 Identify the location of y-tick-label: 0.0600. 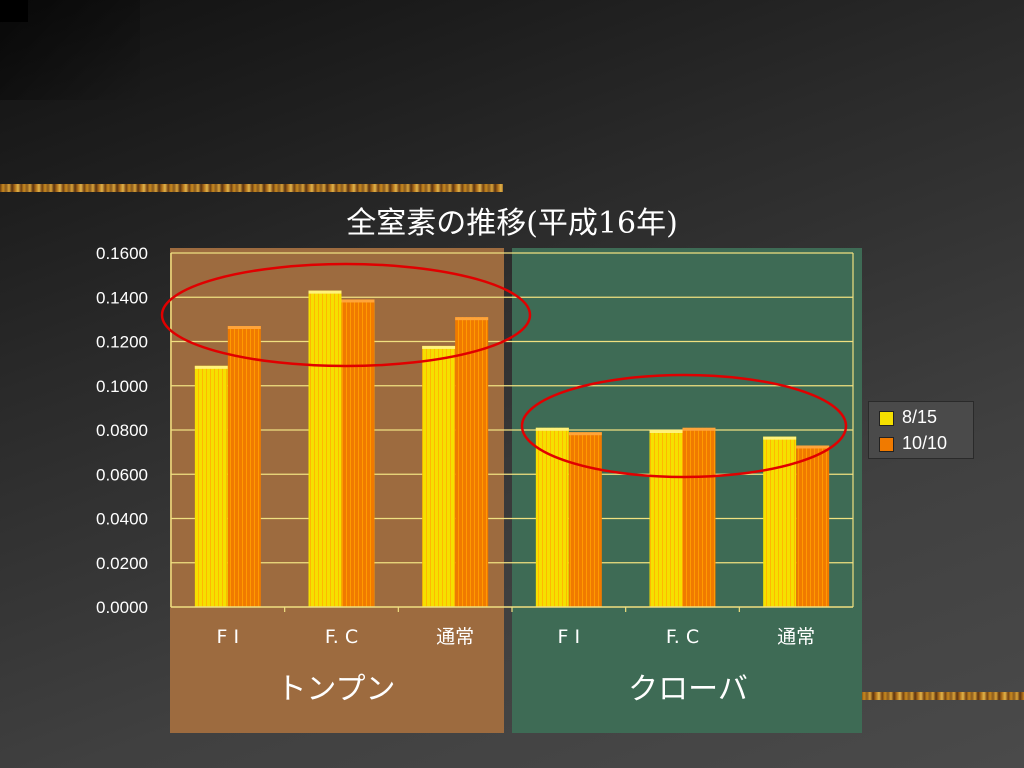
(122, 474).